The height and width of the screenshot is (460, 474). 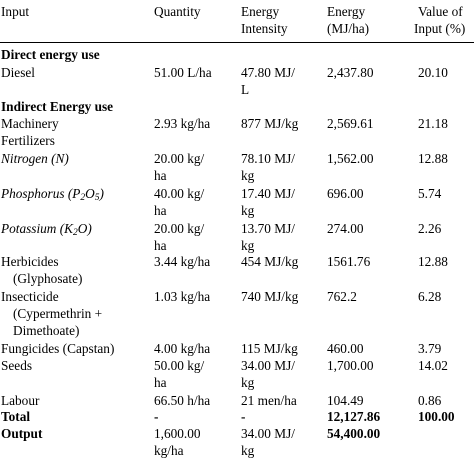 I want to click on output-intensity-line1: 34.00 MJ/, so click(x=268, y=433).